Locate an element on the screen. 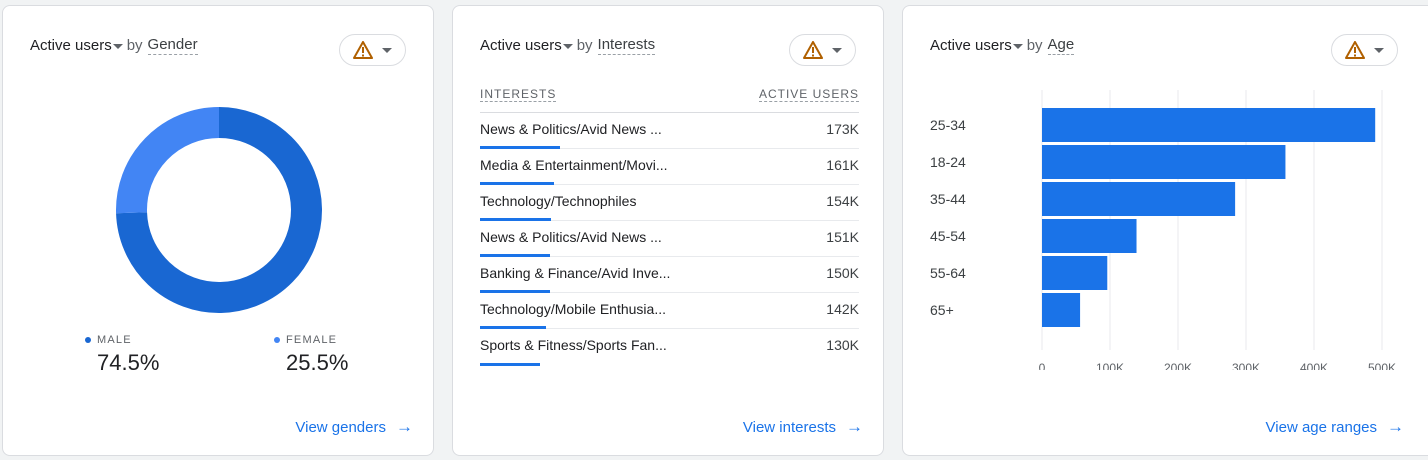 The image size is (1428, 460). link-label: View interests is located at coordinates (789, 427).